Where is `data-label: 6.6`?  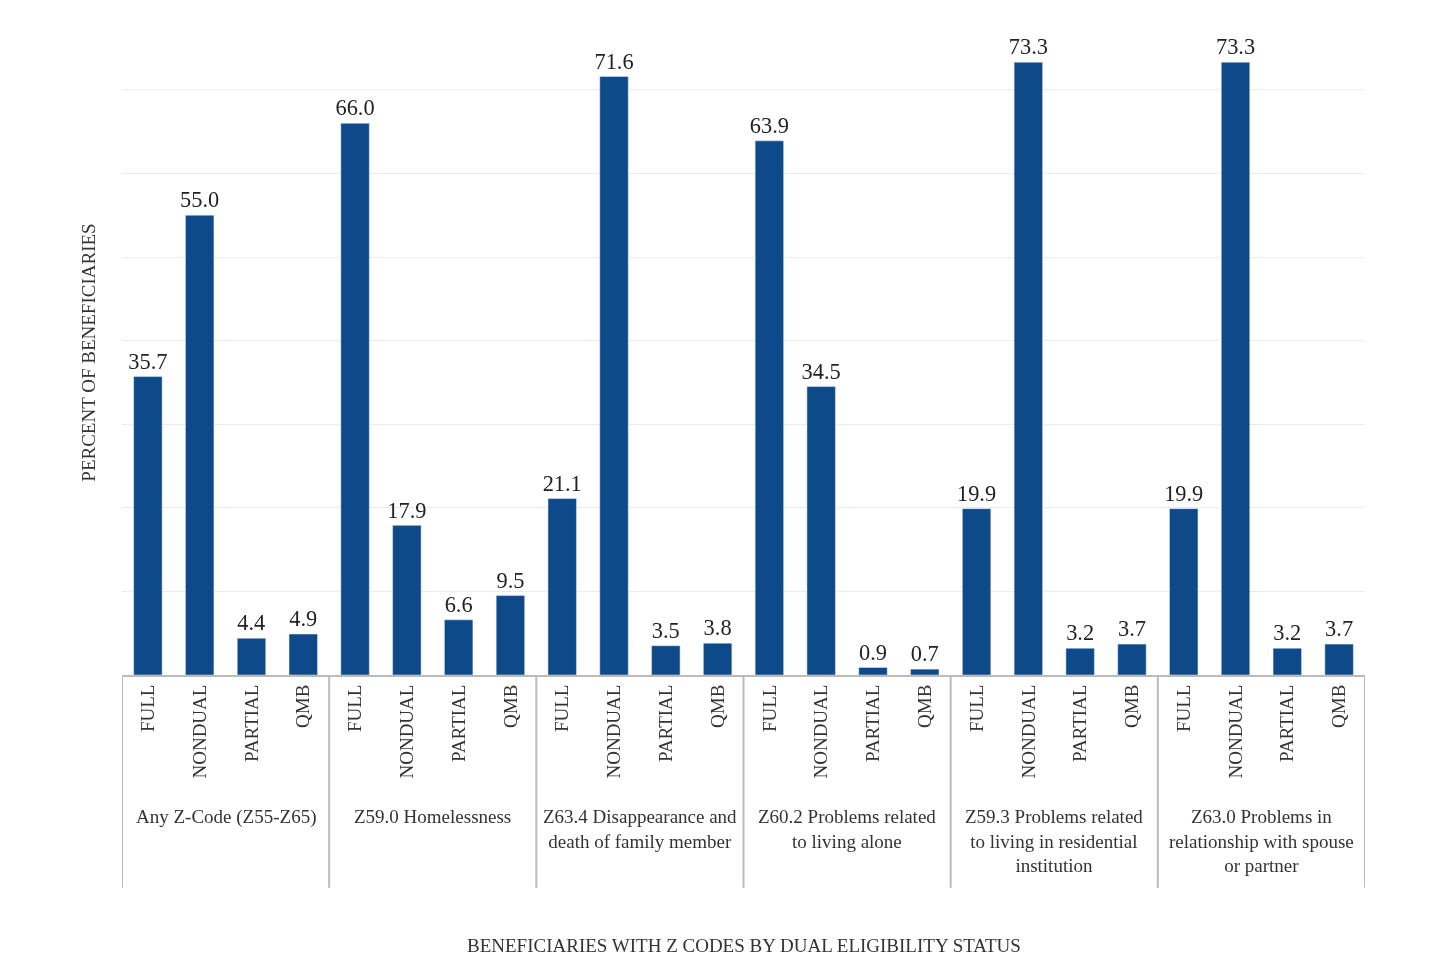 data-label: 6.6 is located at coordinates (458, 604).